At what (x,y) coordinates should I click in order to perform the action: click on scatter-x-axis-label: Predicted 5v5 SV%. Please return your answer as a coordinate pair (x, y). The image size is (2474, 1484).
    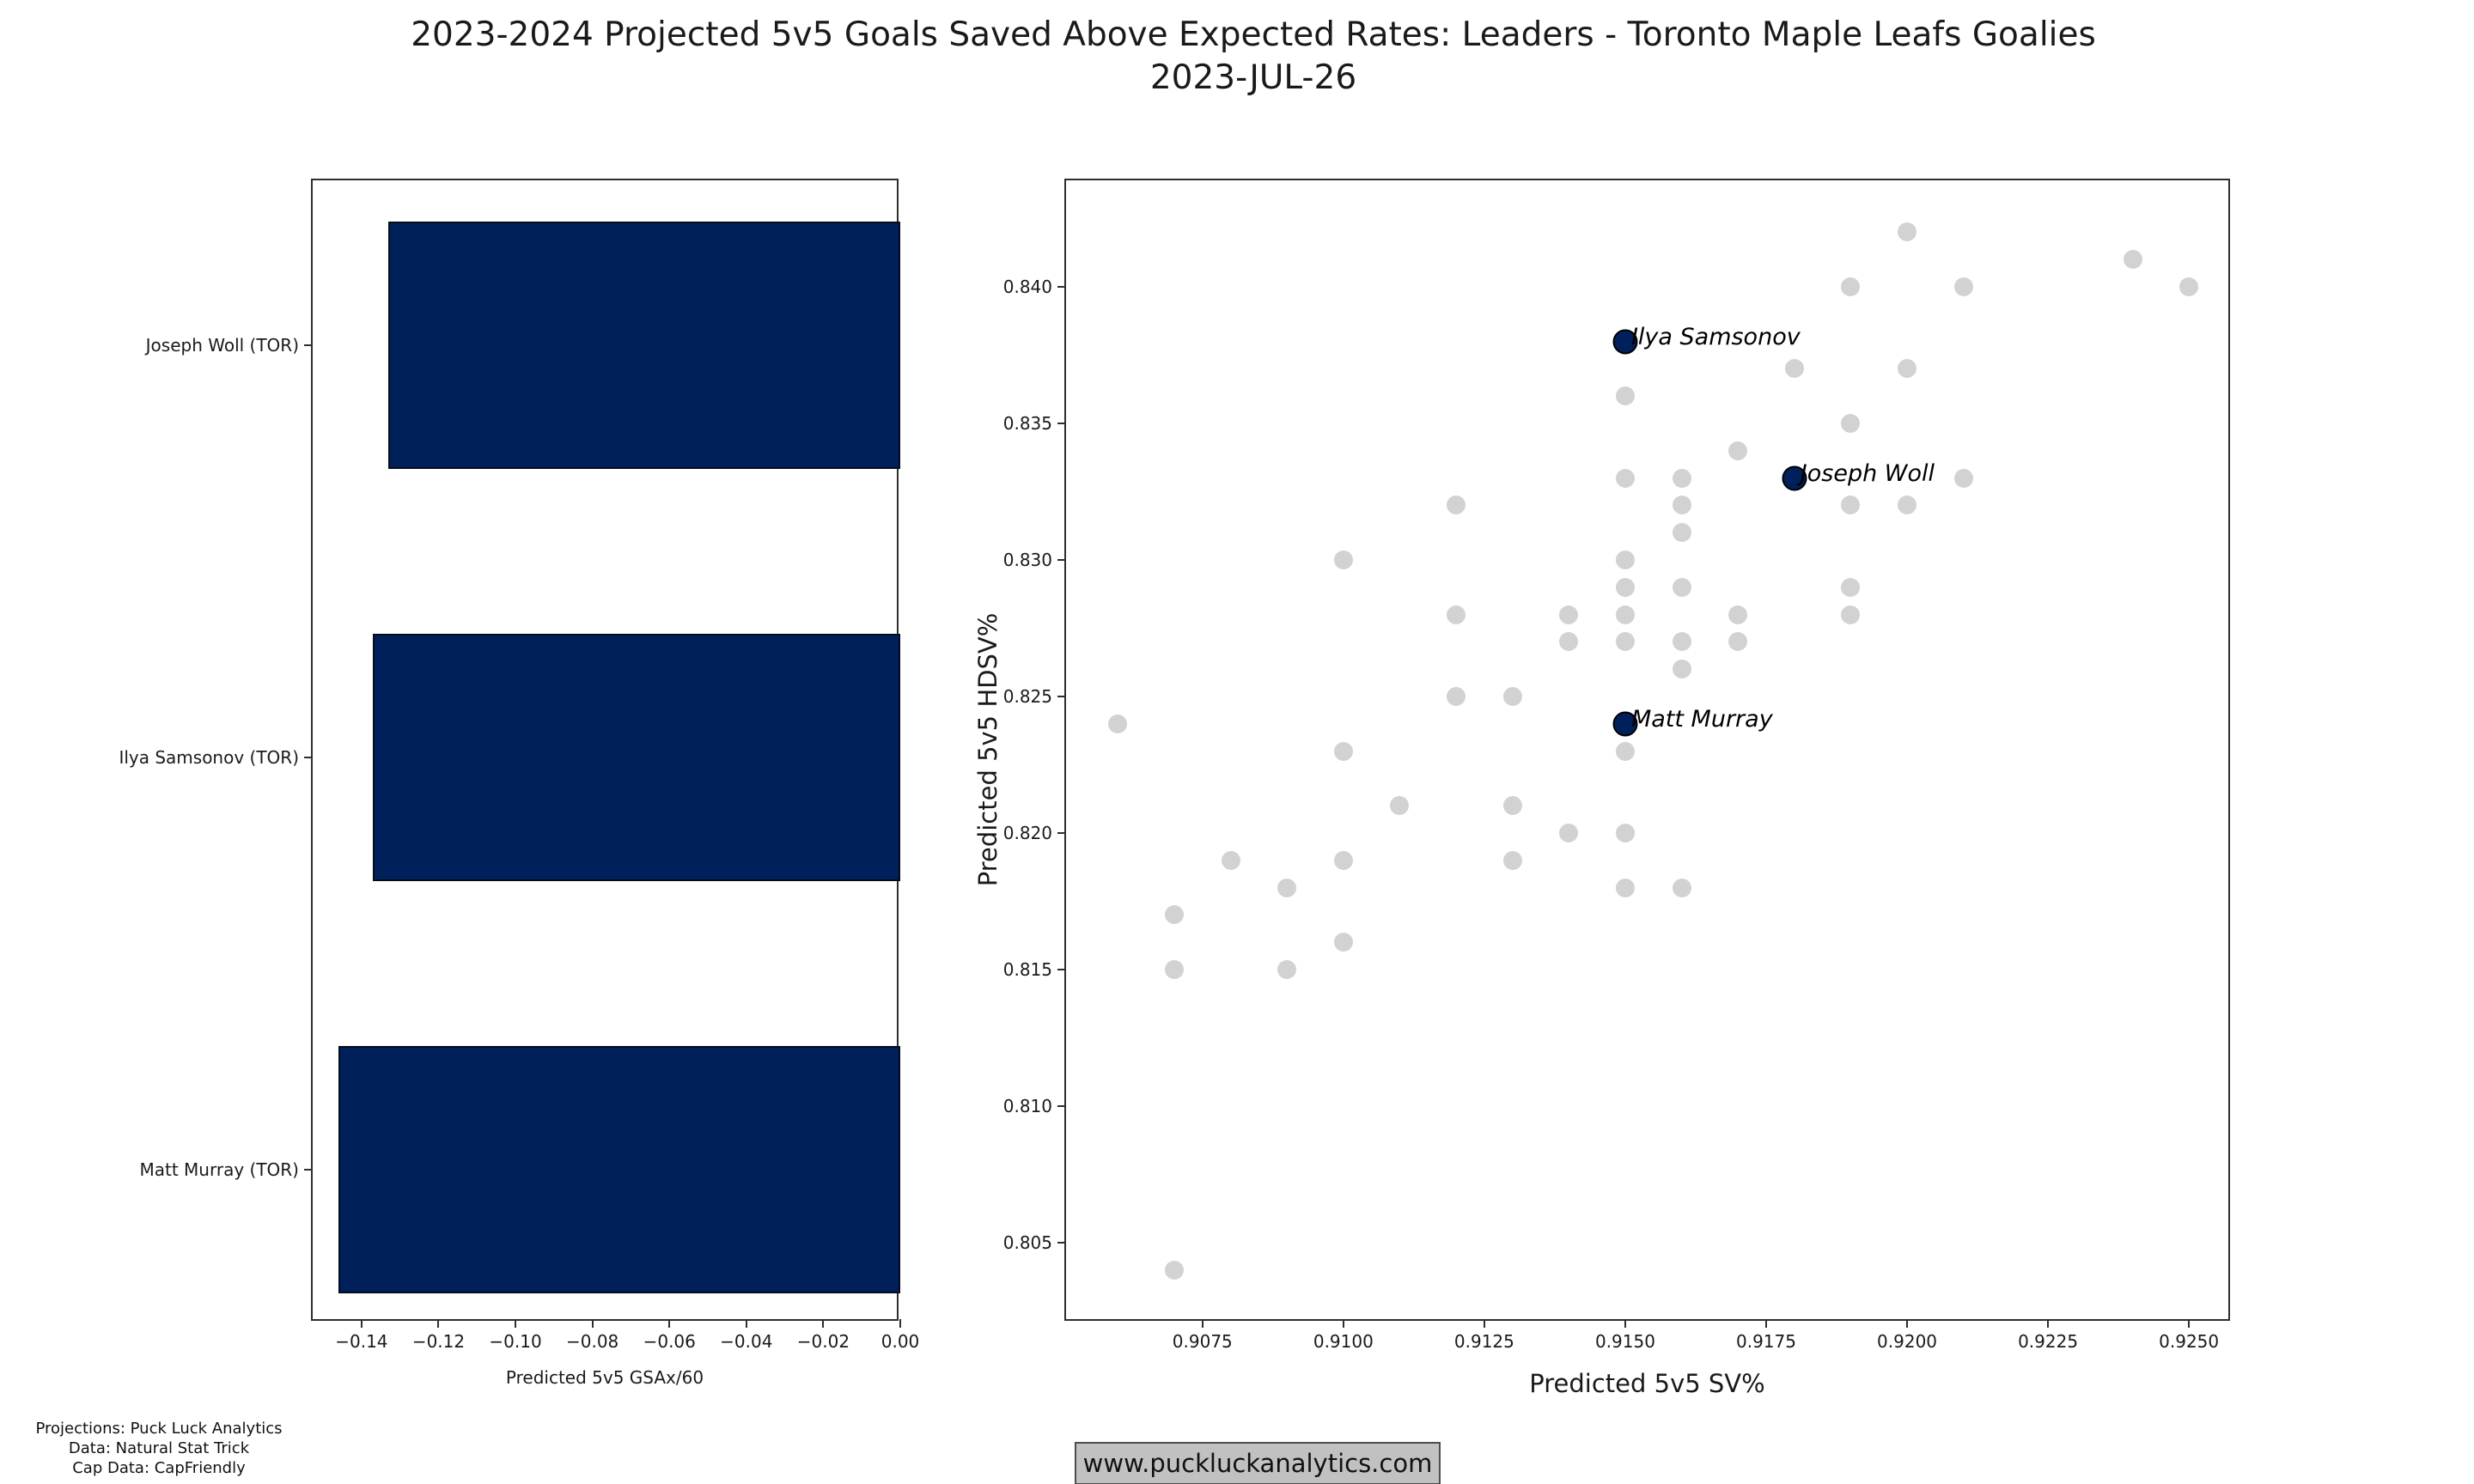
    Looking at the image, I should click on (1647, 1384).